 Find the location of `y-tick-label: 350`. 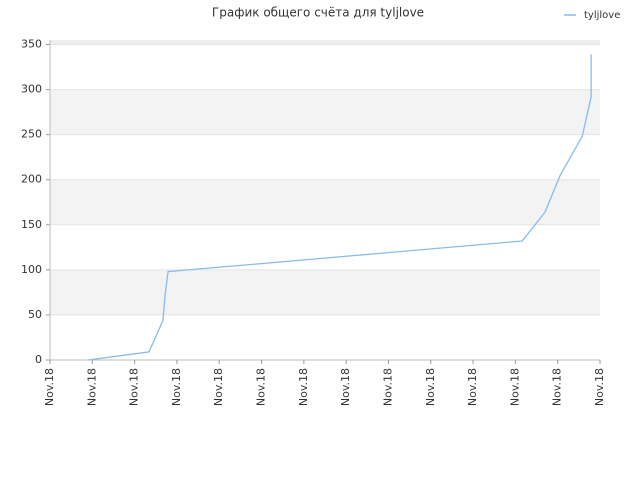

y-tick-label: 350 is located at coordinates (31, 44).